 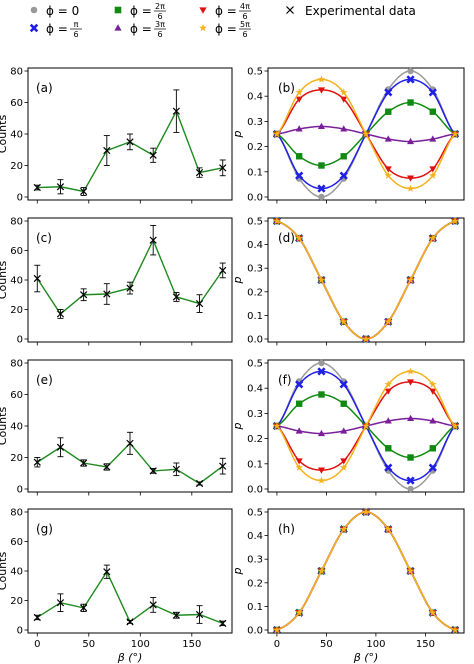 I want to click on legend-frac-num-1: π, so click(x=76, y=24).